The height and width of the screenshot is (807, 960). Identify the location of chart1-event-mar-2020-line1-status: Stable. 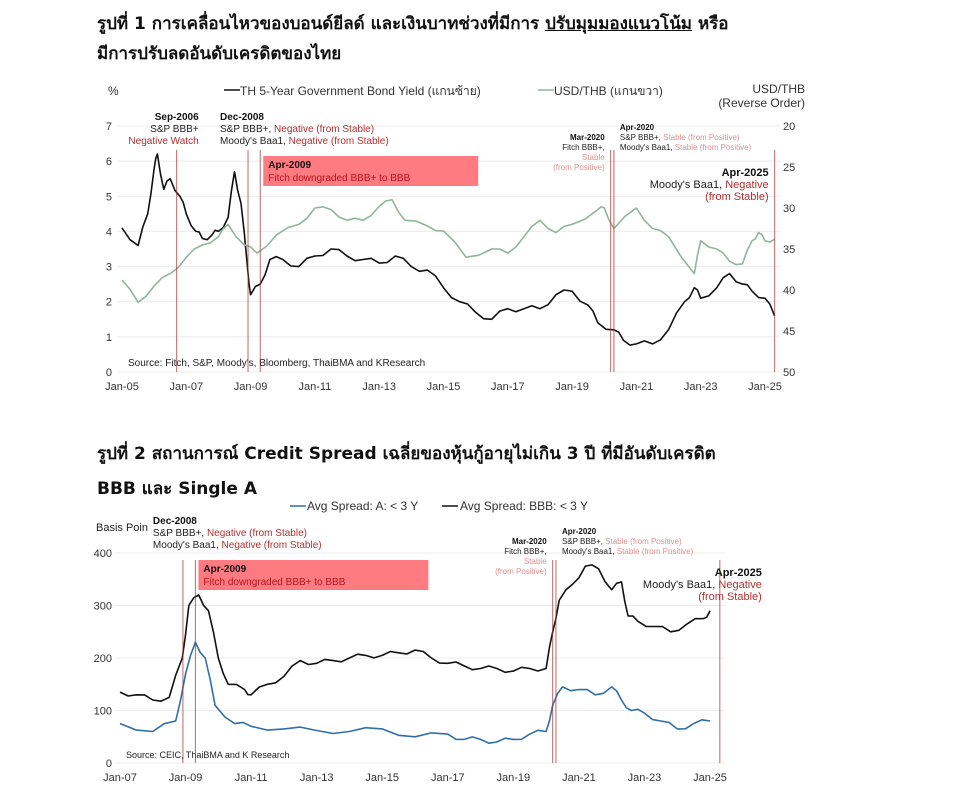
(593, 157).